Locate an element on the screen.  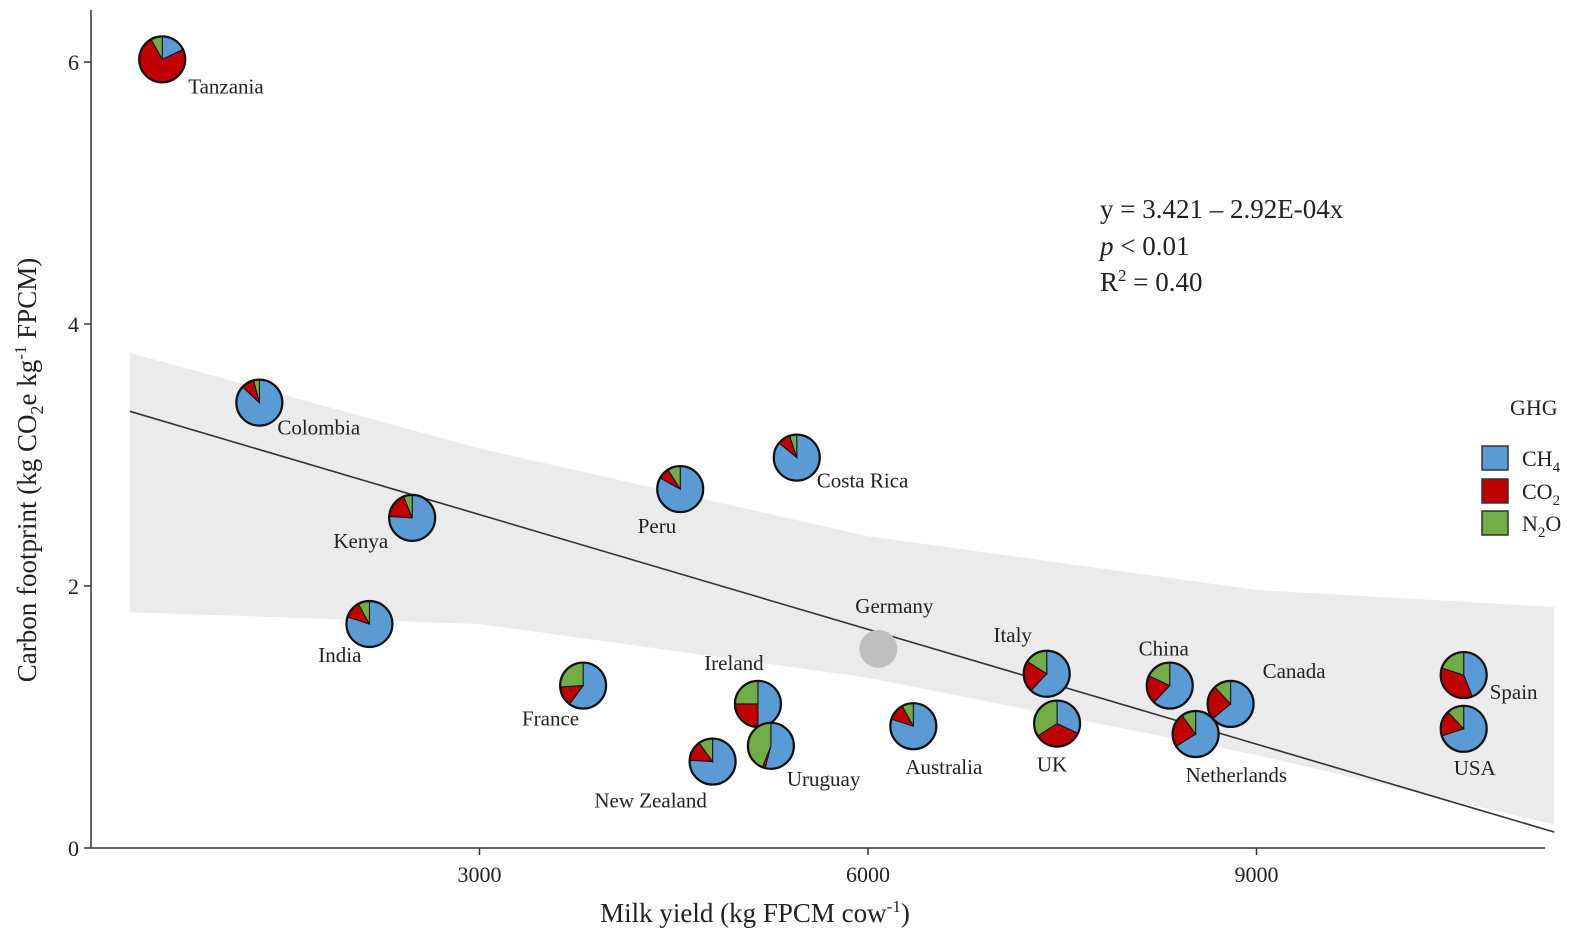
point-uruguay is located at coordinates (770, 745).